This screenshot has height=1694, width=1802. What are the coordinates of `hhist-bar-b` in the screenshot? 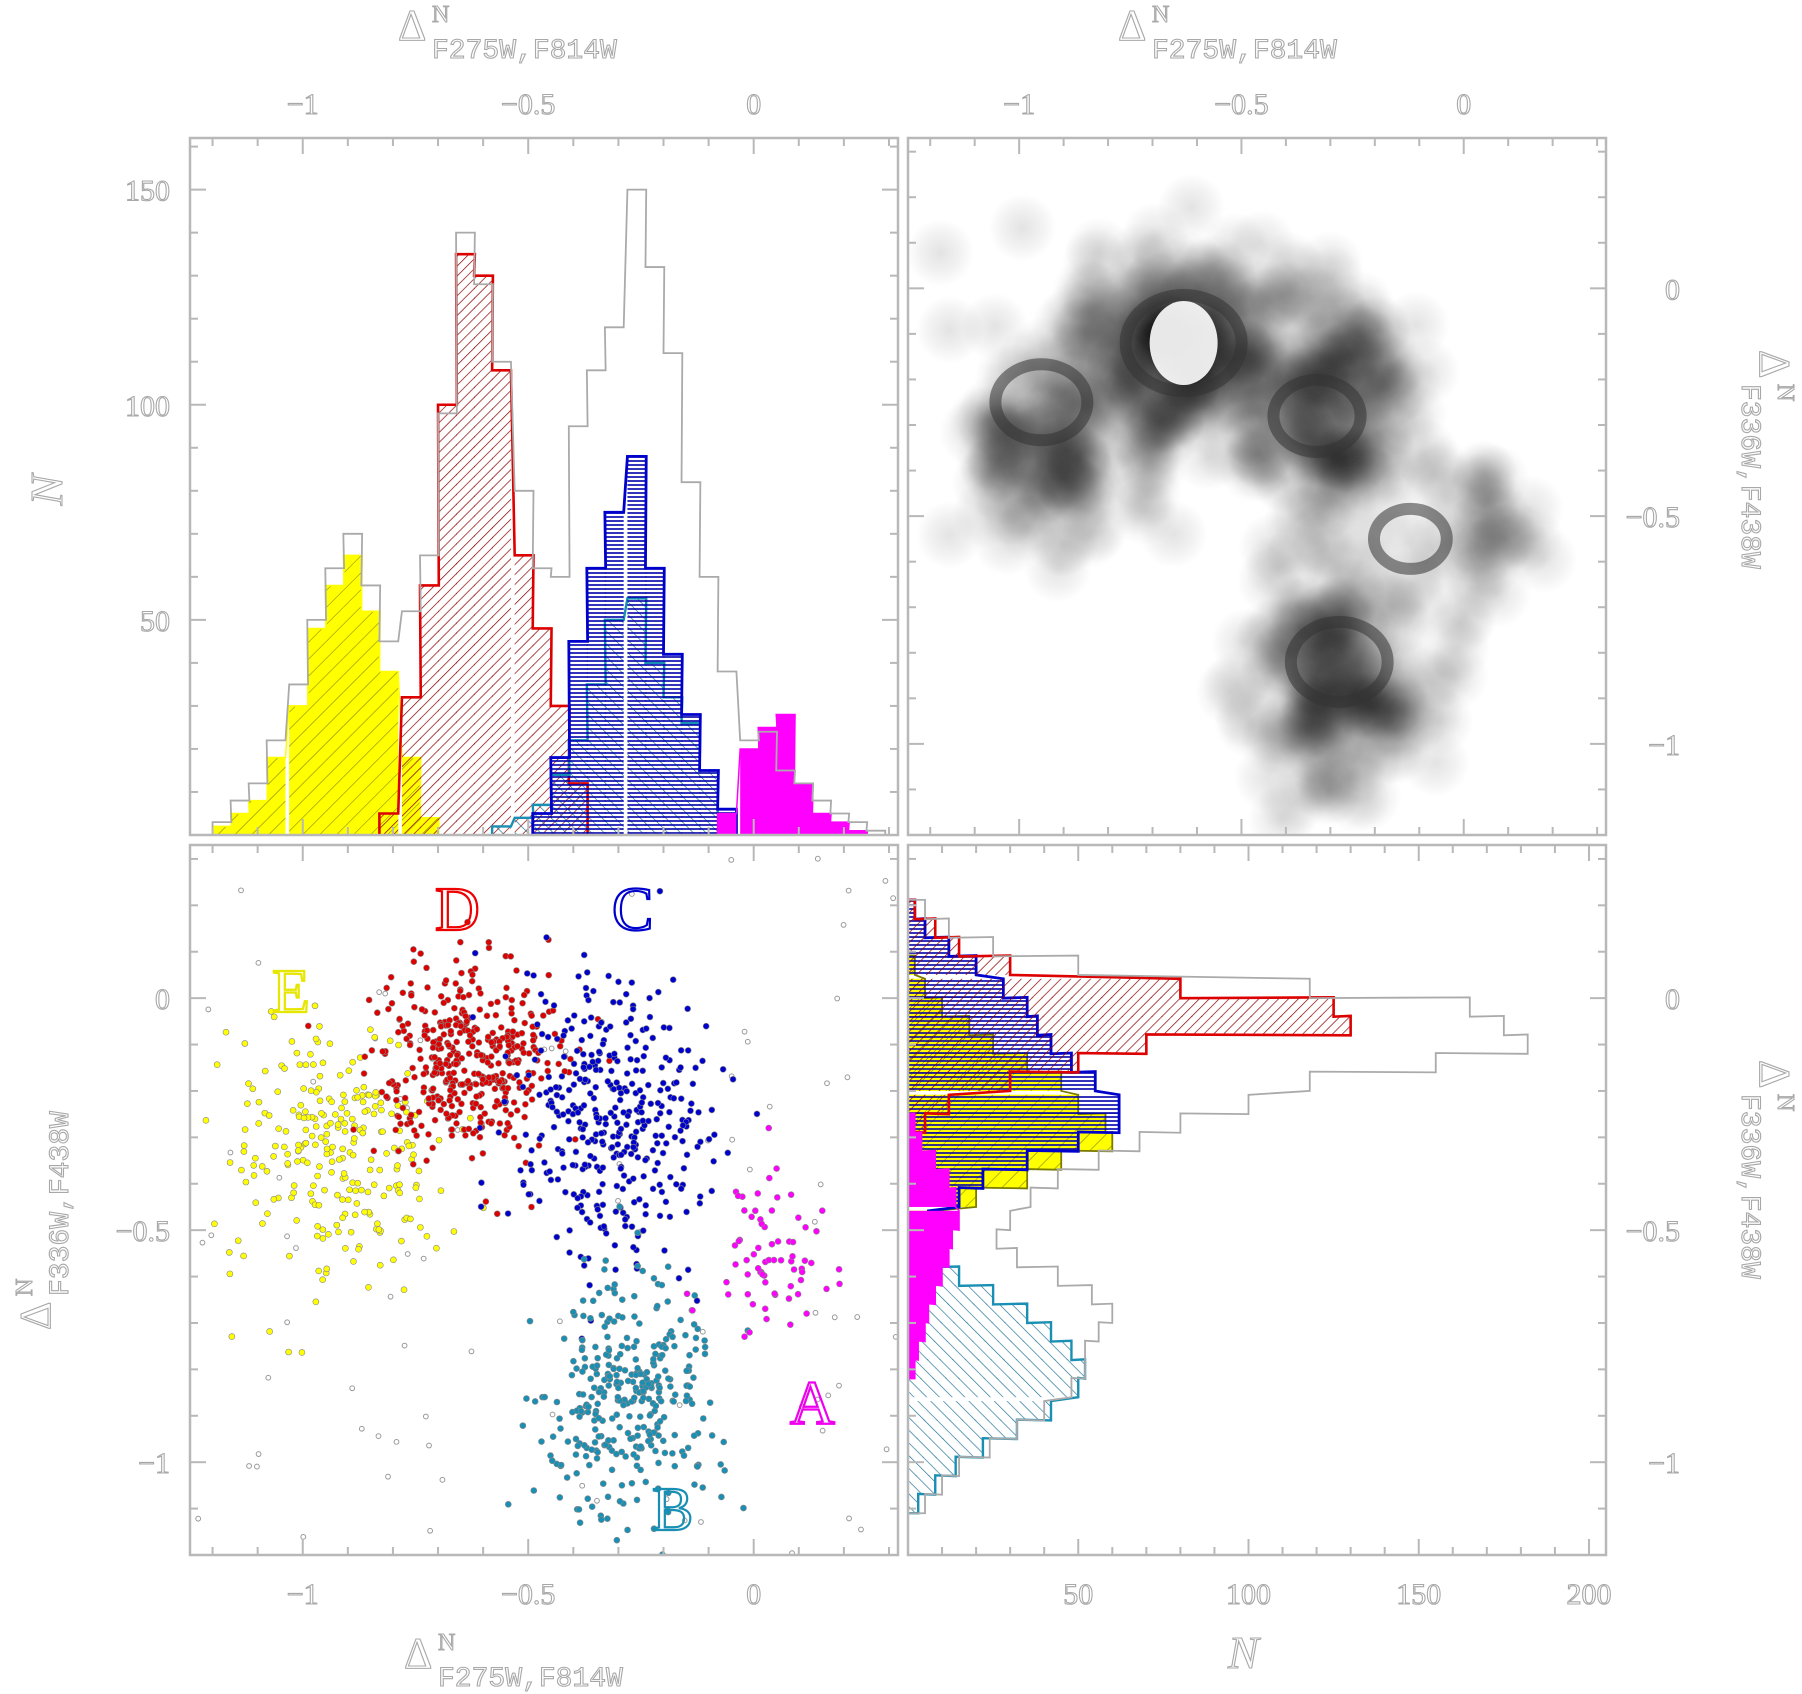 It's located at (993, 1387).